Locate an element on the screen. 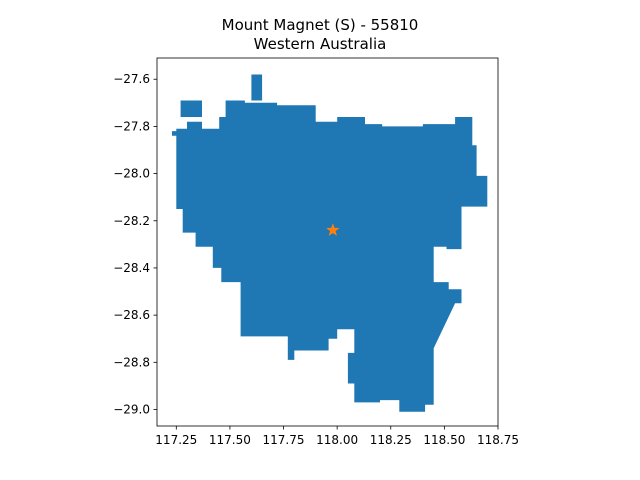 This screenshot has width=640, height=480. x-tick-label: 117.50 is located at coordinates (230, 440).